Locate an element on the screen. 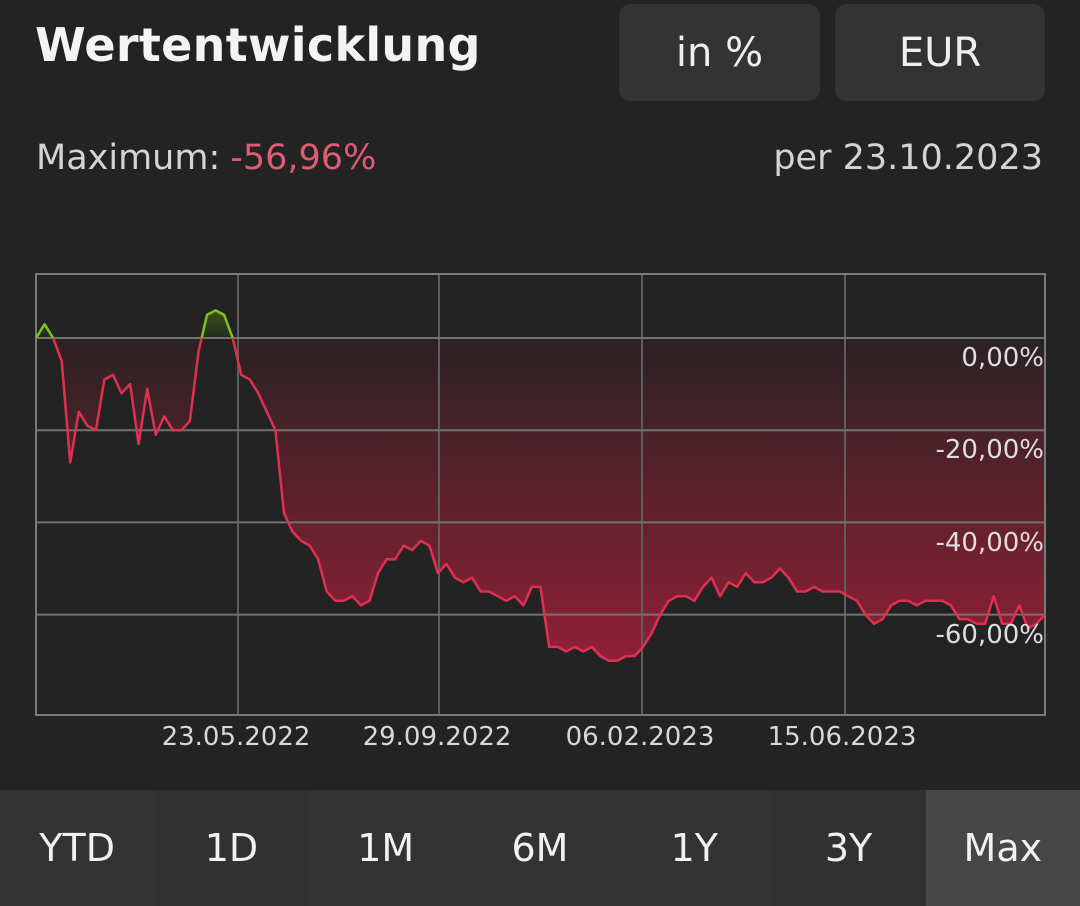 The height and width of the screenshot is (906, 1080). y-tick-label: -40,00% is located at coordinates (989, 543).